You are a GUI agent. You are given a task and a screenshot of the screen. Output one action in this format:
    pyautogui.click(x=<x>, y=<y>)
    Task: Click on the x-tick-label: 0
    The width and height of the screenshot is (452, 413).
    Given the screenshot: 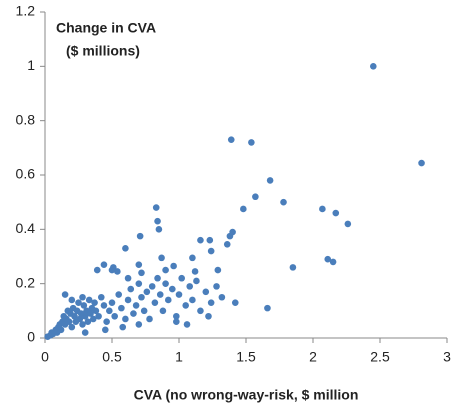 What is the action you would take?
    pyautogui.click(x=45, y=357)
    